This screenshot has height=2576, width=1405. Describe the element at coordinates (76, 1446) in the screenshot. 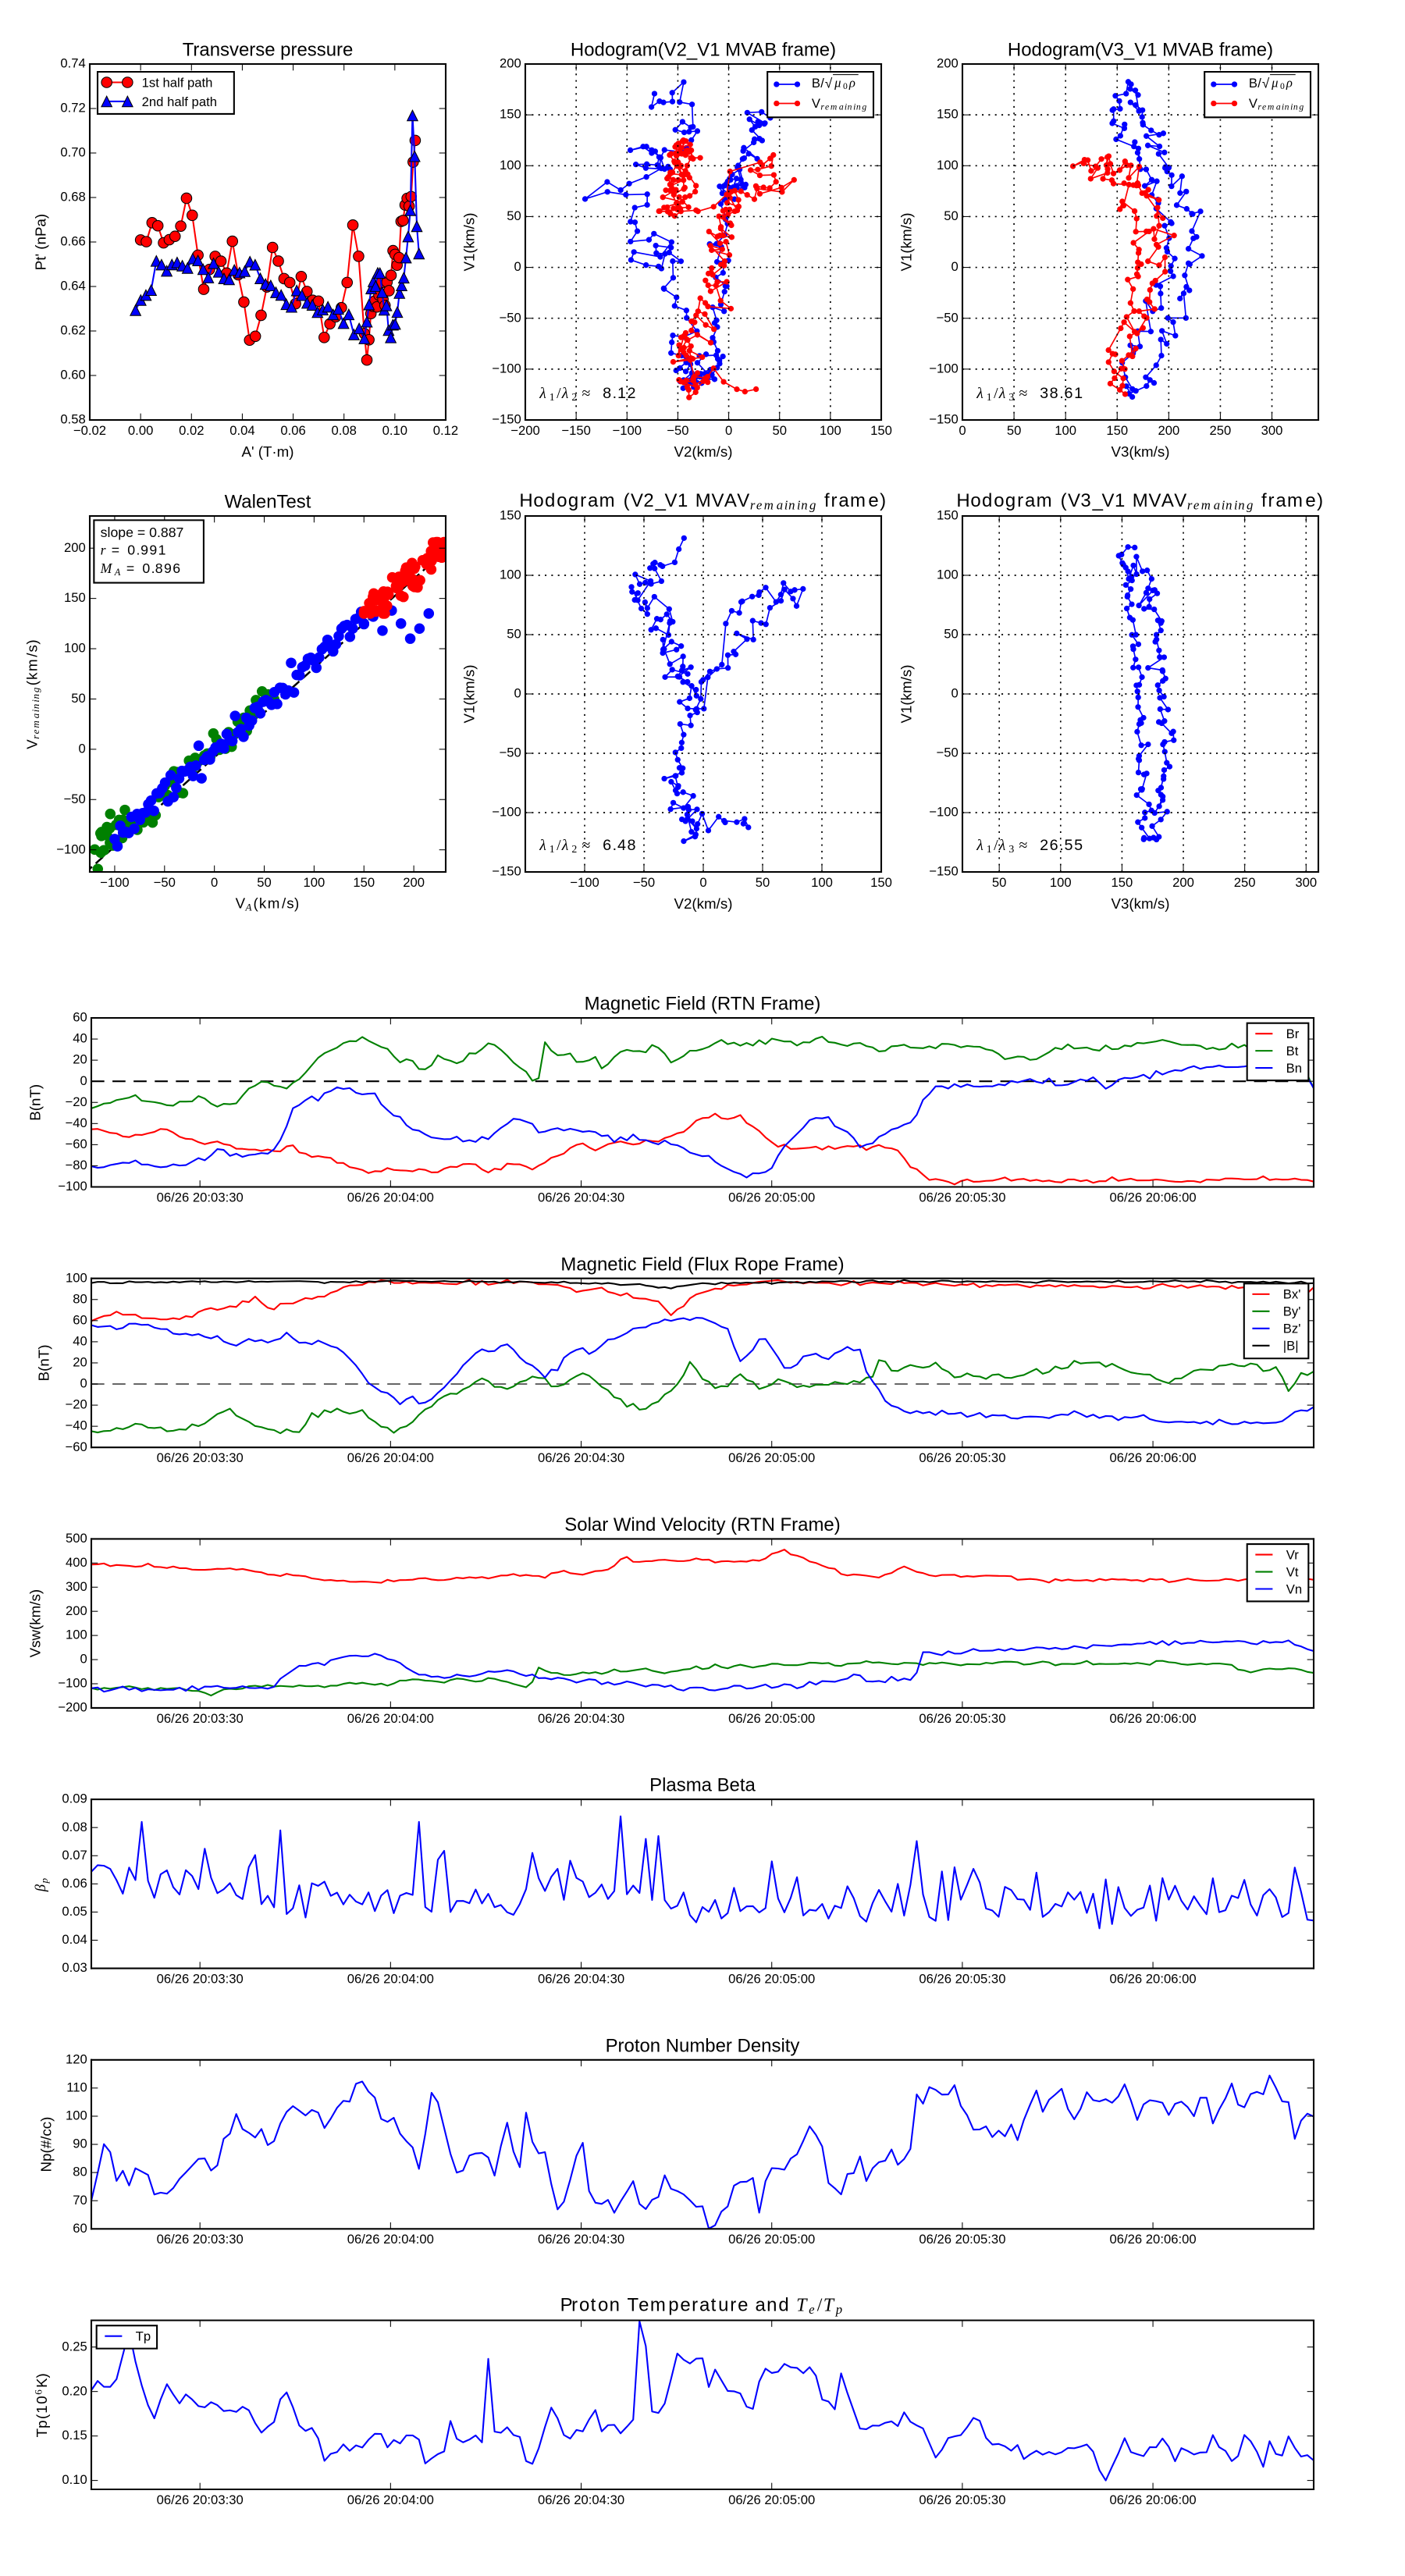

I see `svg-text: −60` at that location.